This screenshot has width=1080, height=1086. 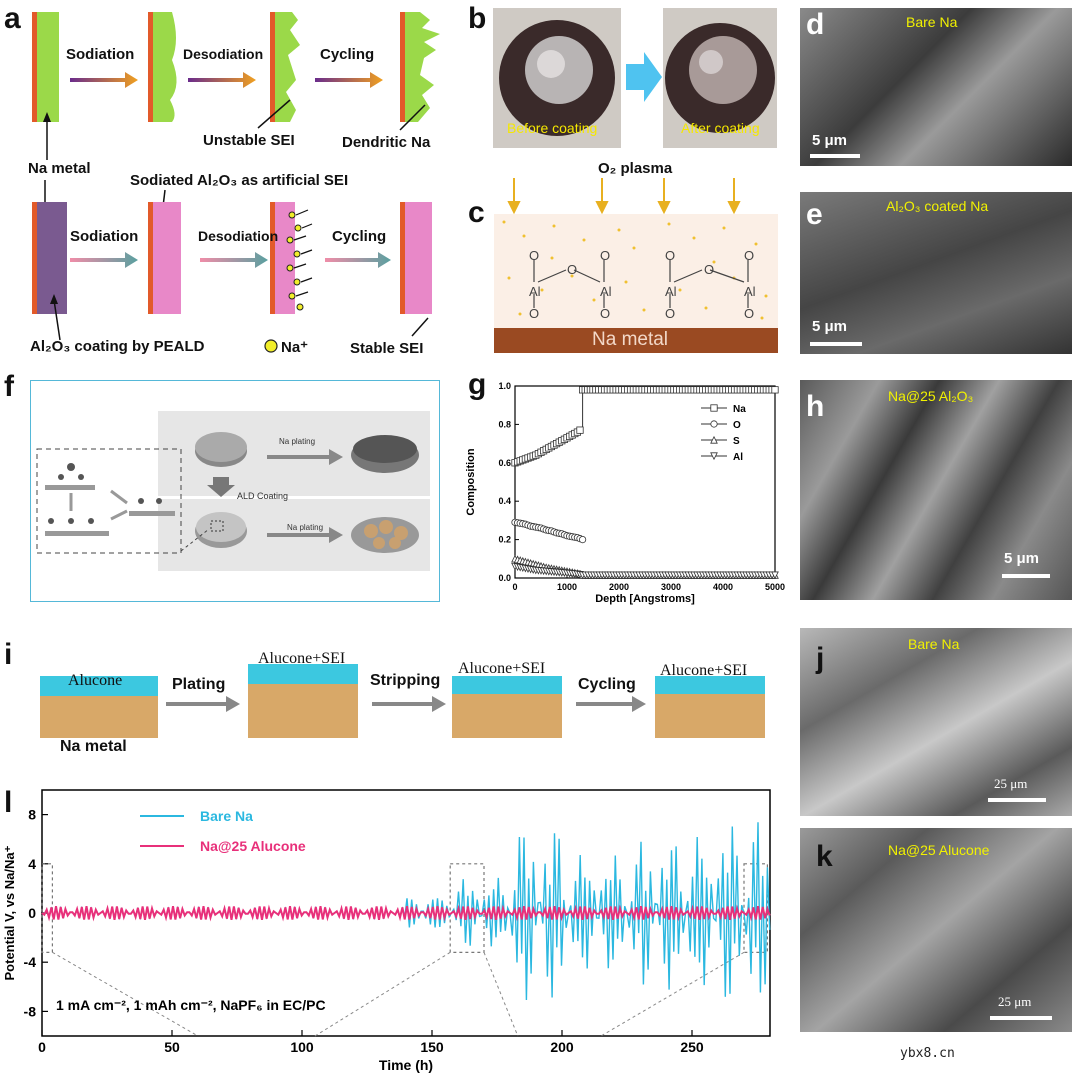 I want to click on f-na-plating-2: Na plating, so click(x=305, y=527).